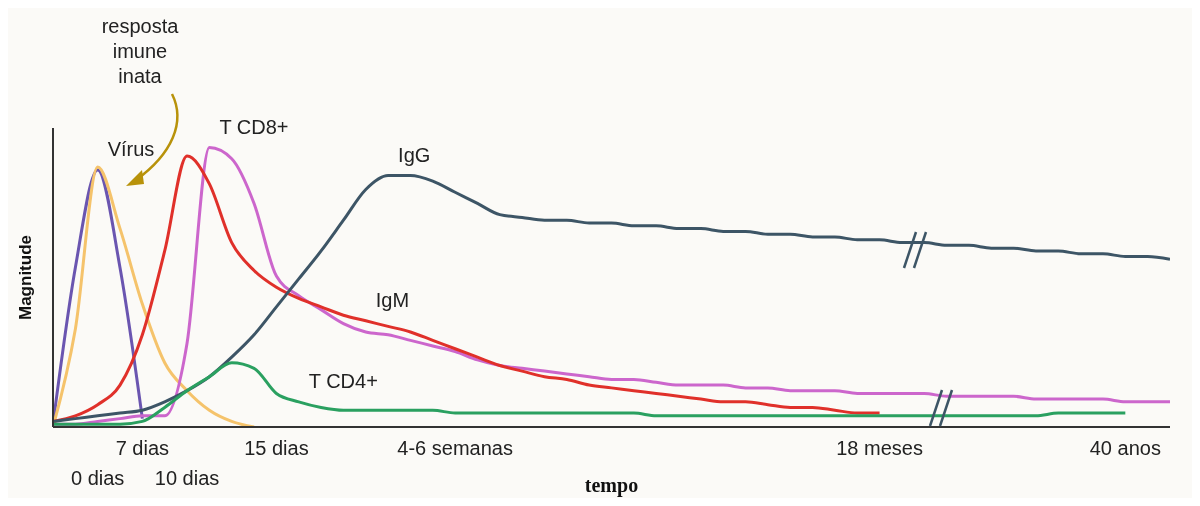  I want to click on series-label: IgG, so click(414, 154).